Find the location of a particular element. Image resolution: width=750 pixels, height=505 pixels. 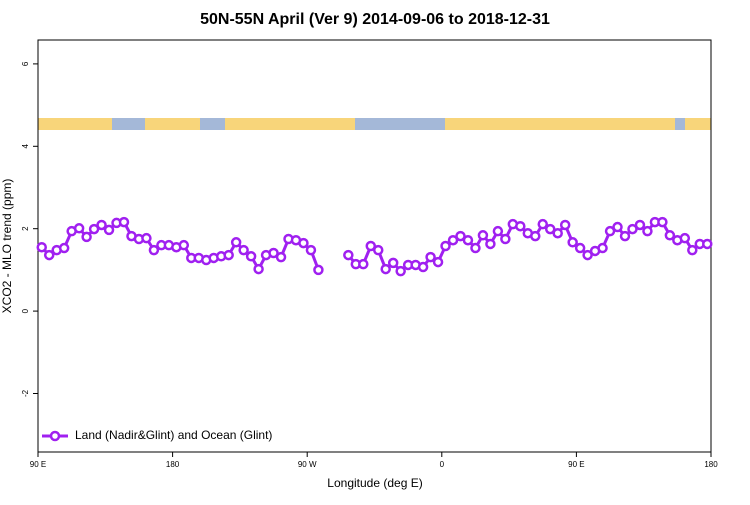

y-tick-label: 4 is located at coordinates (25, 146).